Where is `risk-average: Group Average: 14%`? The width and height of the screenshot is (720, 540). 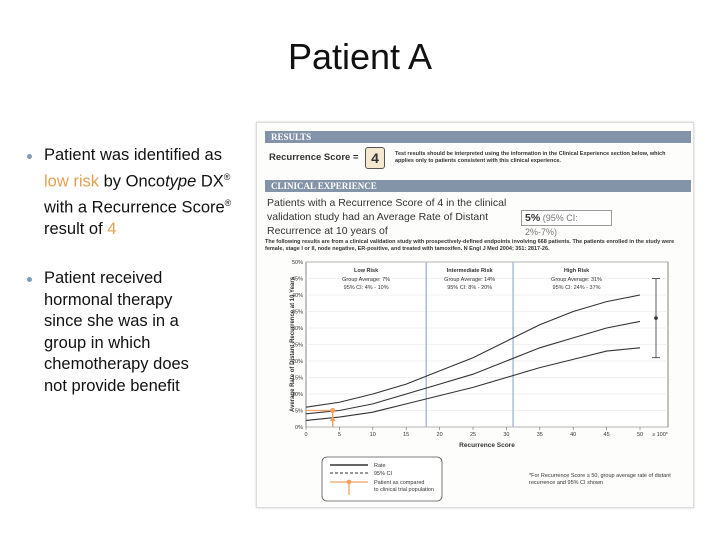 risk-average: Group Average: 14% is located at coordinates (469, 280).